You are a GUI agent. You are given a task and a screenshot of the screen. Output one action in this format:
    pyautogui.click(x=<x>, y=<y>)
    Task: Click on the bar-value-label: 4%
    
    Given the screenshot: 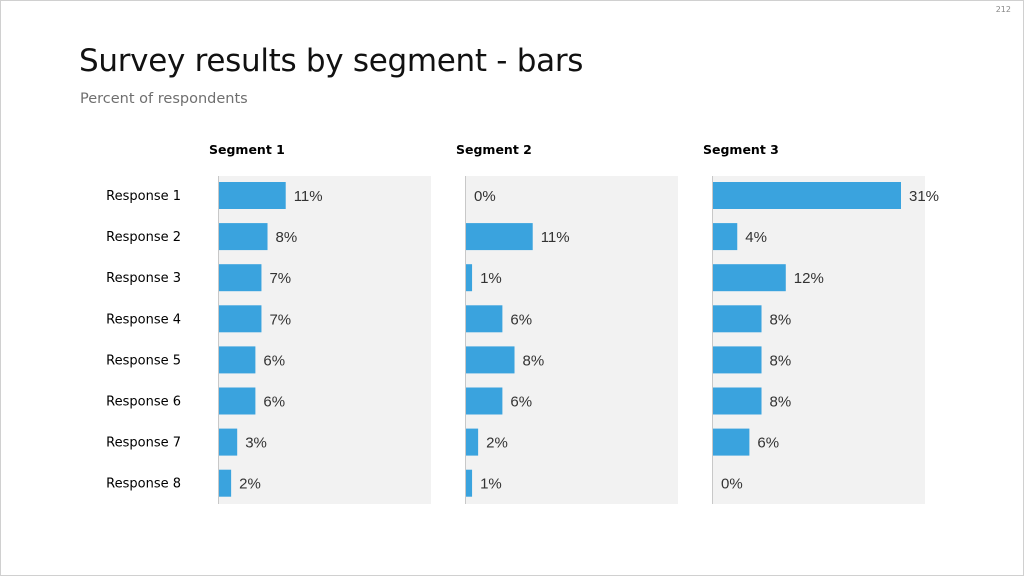 What is the action you would take?
    pyautogui.click(x=756, y=237)
    